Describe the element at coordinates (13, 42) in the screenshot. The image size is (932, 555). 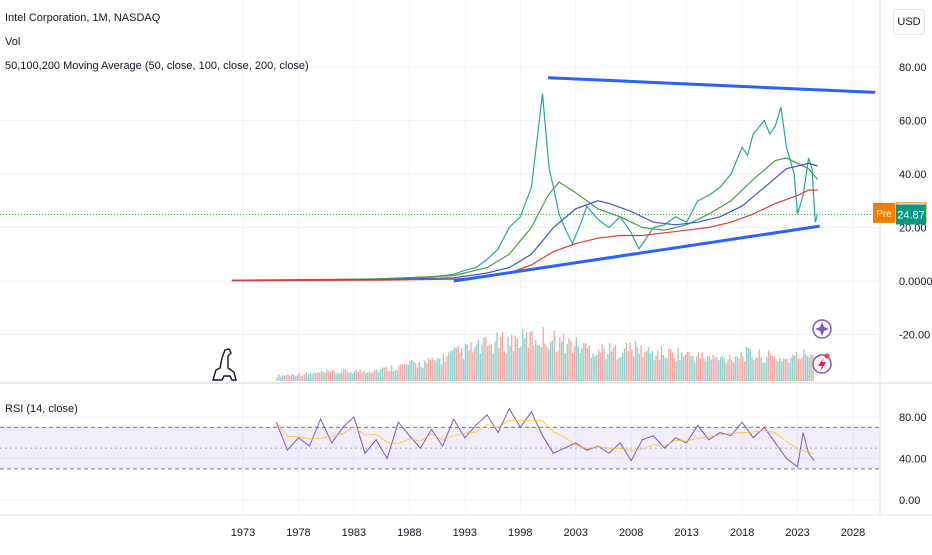
I see `volume-legend: Vol` at that location.